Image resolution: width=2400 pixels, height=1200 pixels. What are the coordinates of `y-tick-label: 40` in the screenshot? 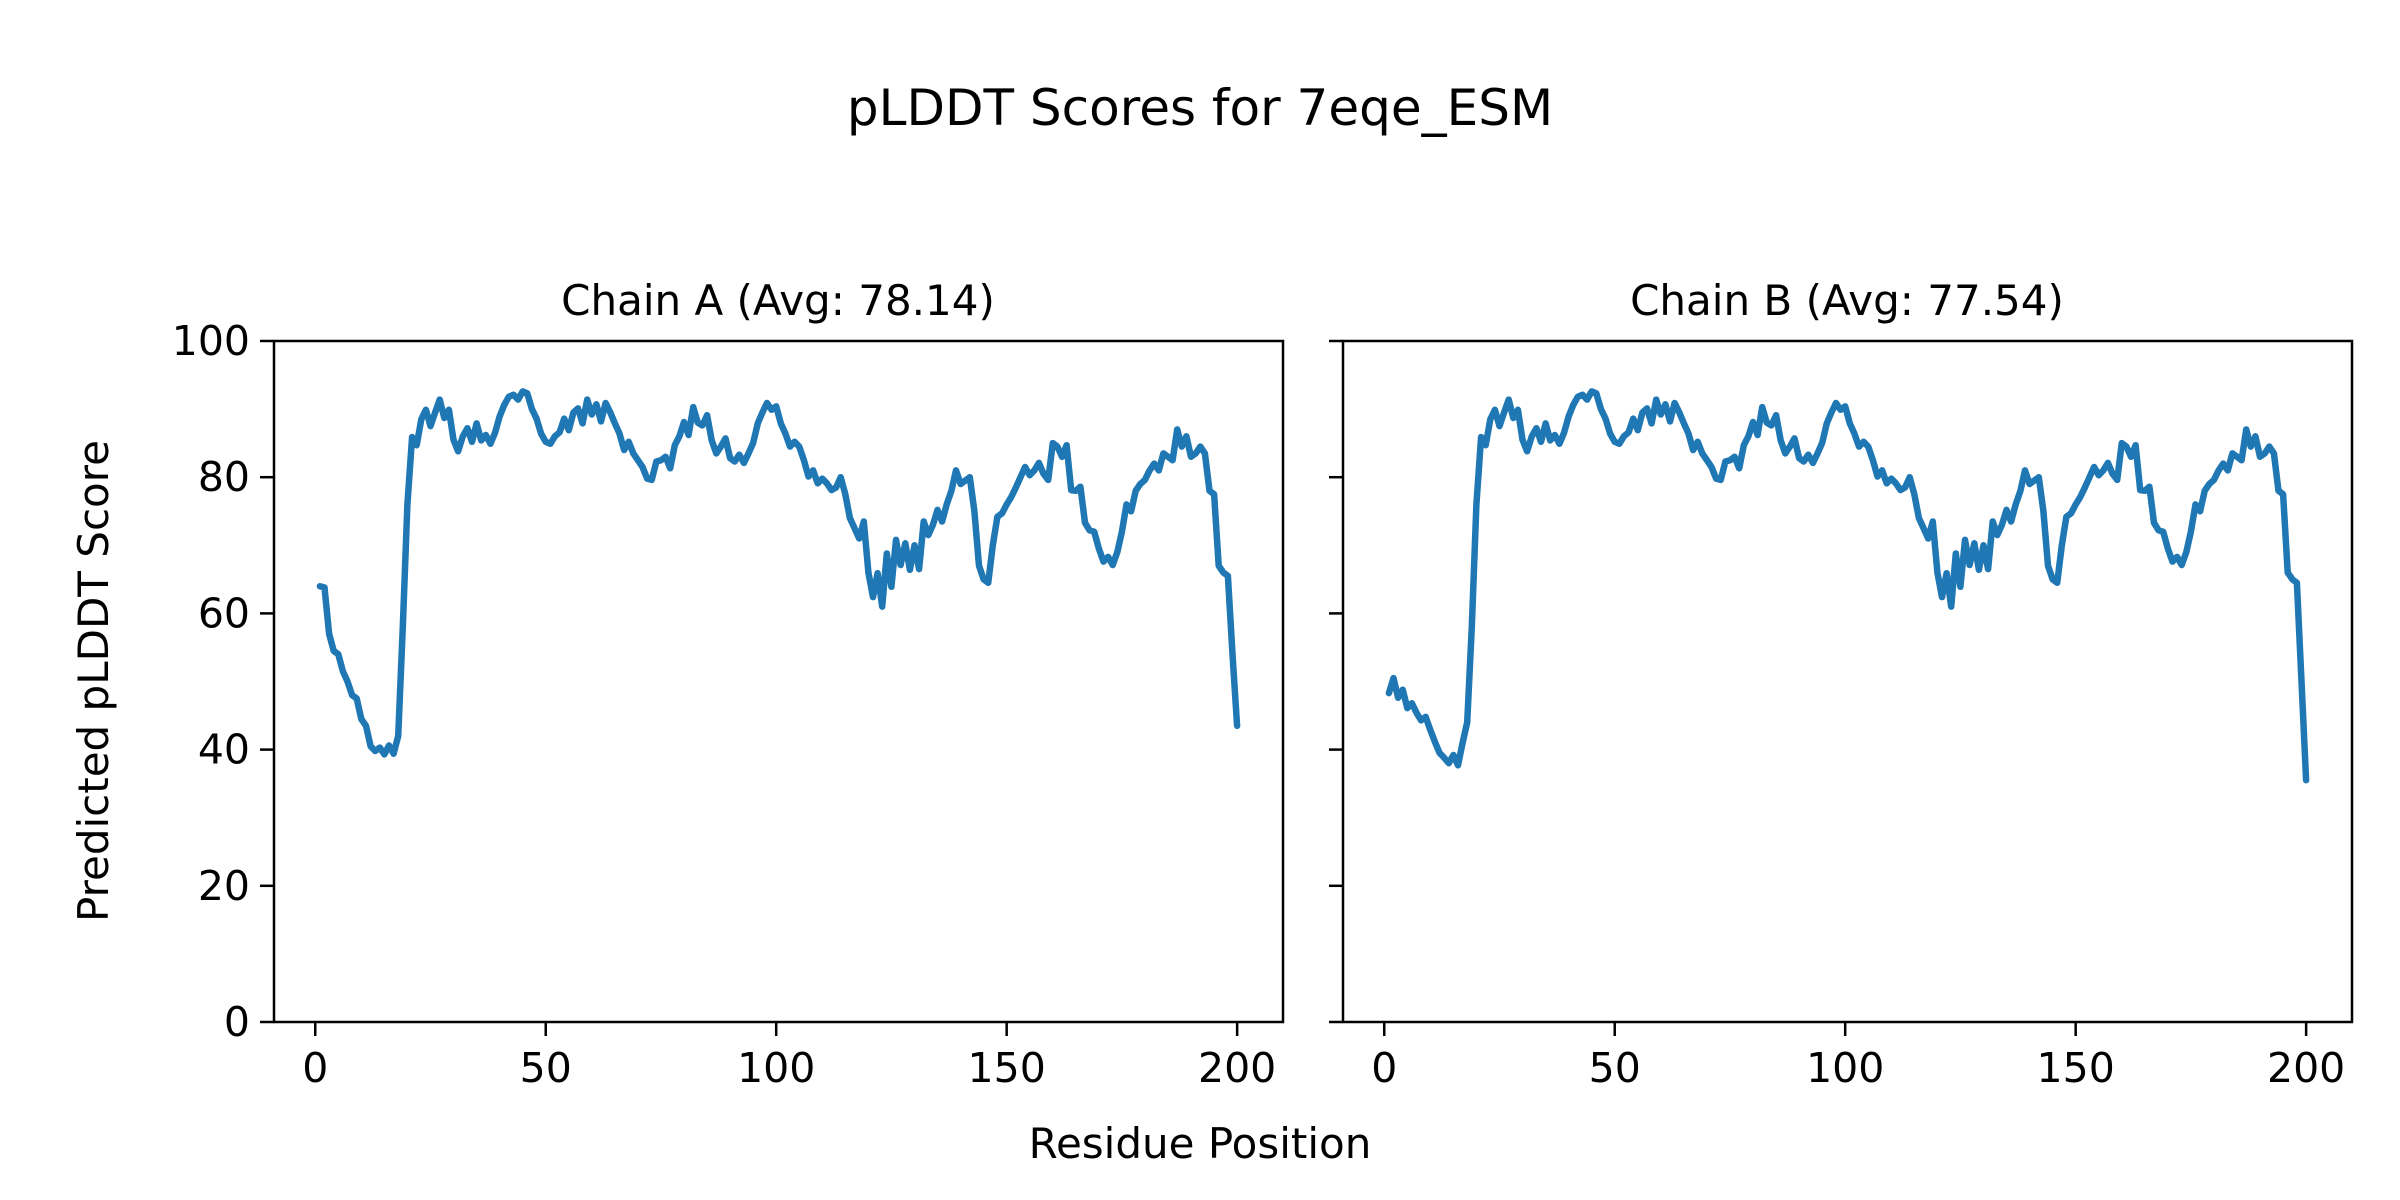 It's located at (224, 750).